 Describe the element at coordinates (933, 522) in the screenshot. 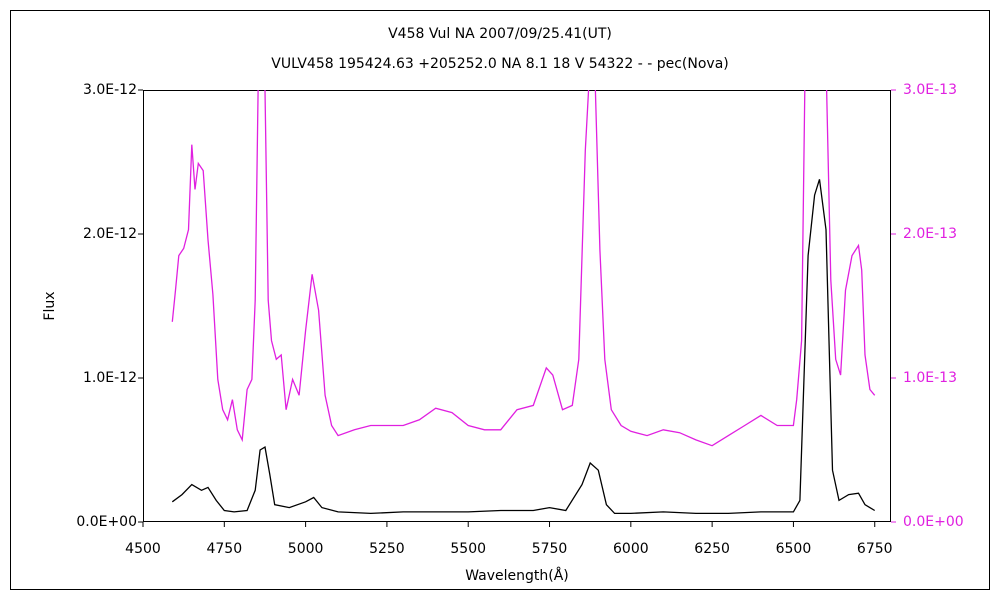

I see `y2-tick-label: 0.0E+00` at that location.